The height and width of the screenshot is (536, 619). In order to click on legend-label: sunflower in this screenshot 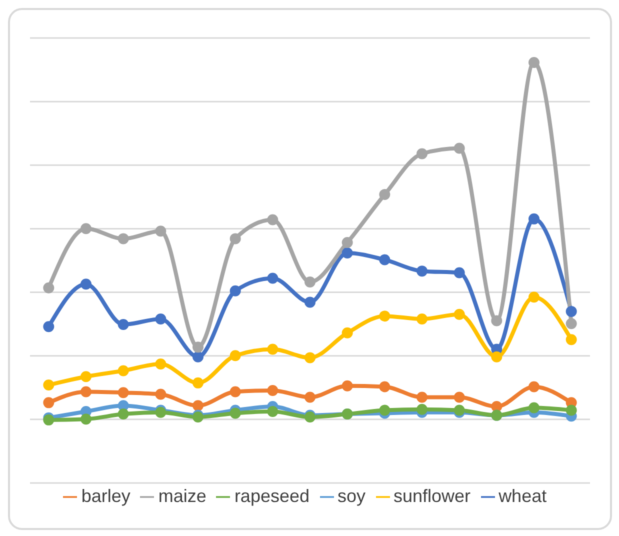, I will do `click(432, 496)`.